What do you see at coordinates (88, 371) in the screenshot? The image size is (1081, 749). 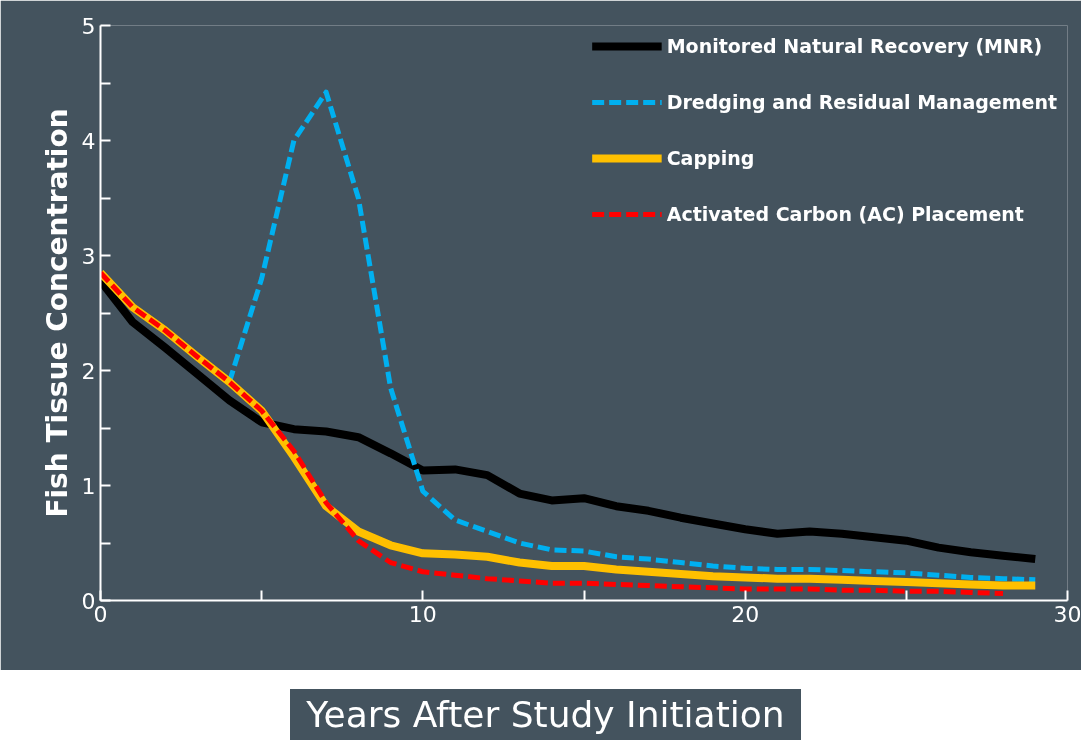 I see `y-tick-label: 2` at bounding box center [88, 371].